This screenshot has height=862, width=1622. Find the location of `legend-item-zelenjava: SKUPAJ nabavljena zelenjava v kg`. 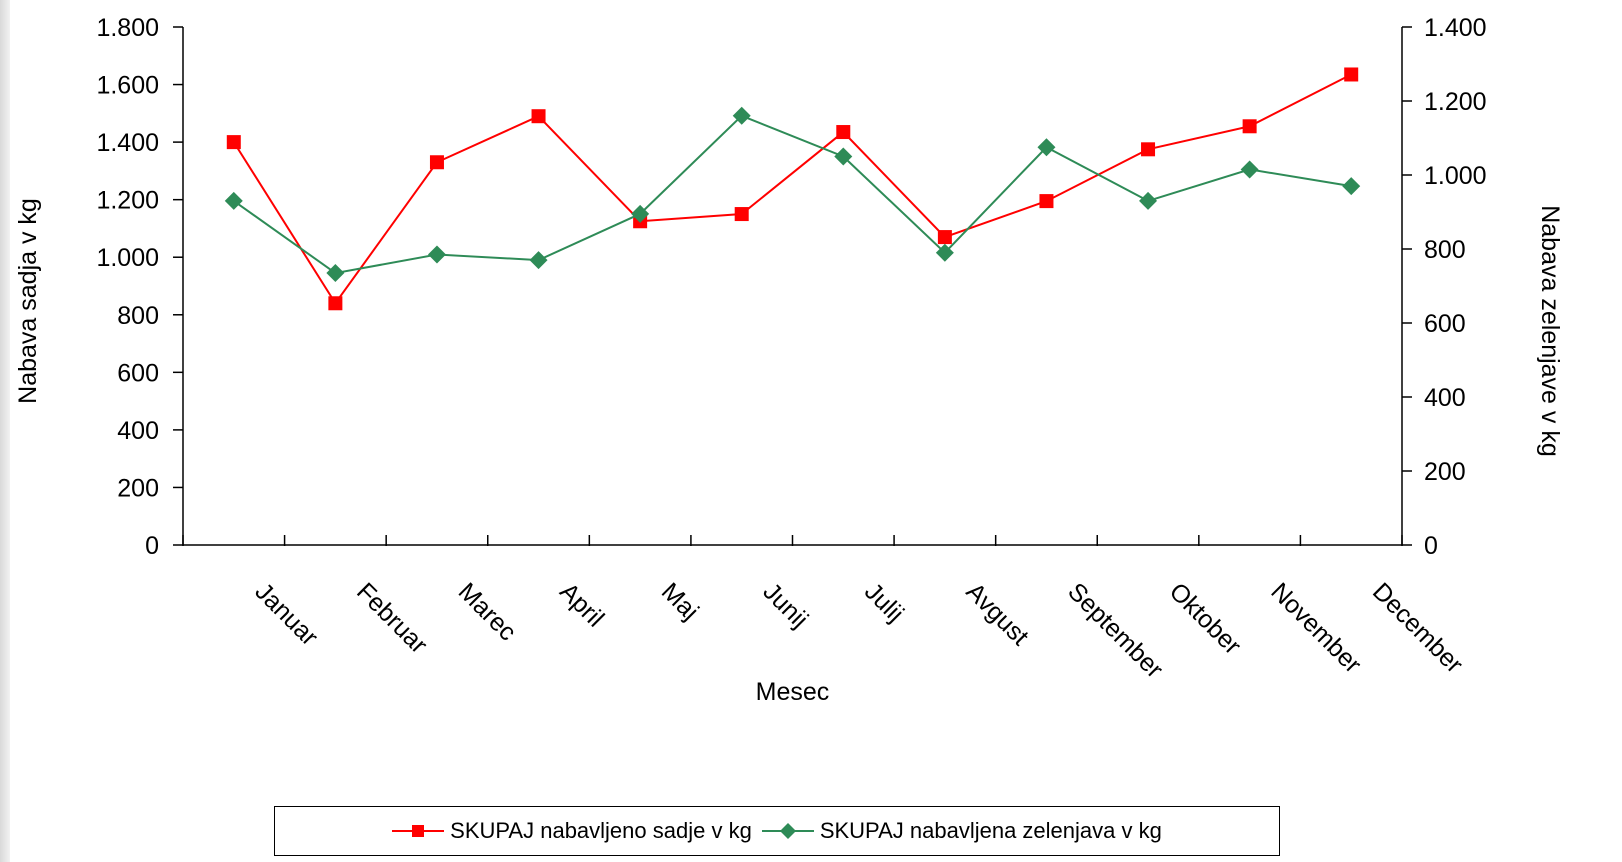

legend-item-zelenjava: SKUPAJ nabavljena zelenjava v kg is located at coordinates (961, 831).